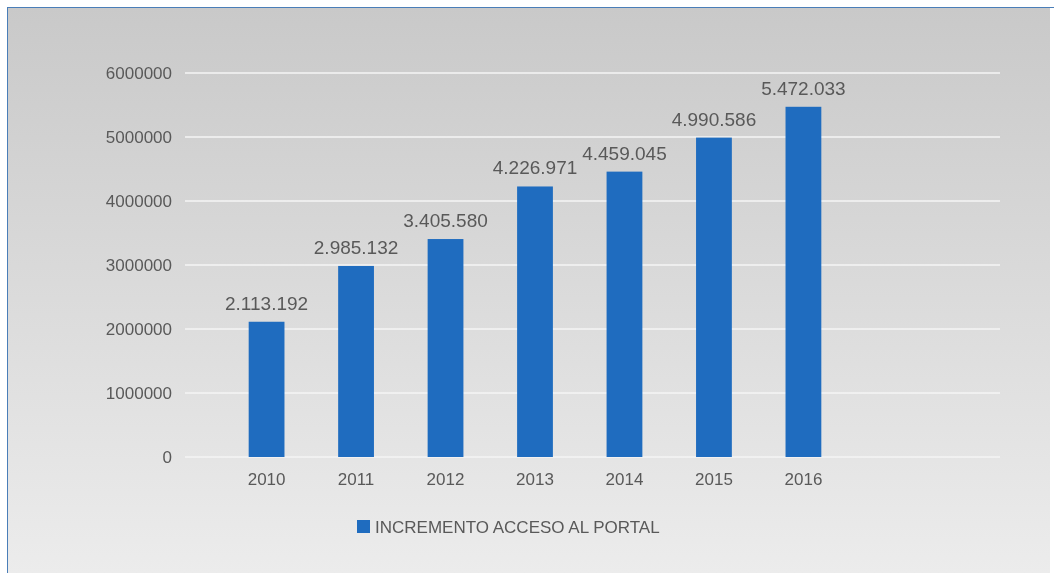 The width and height of the screenshot is (1054, 573). Describe the element at coordinates (714, 119) in the screenshot. I see `data-label: 4.990.586` at that location.